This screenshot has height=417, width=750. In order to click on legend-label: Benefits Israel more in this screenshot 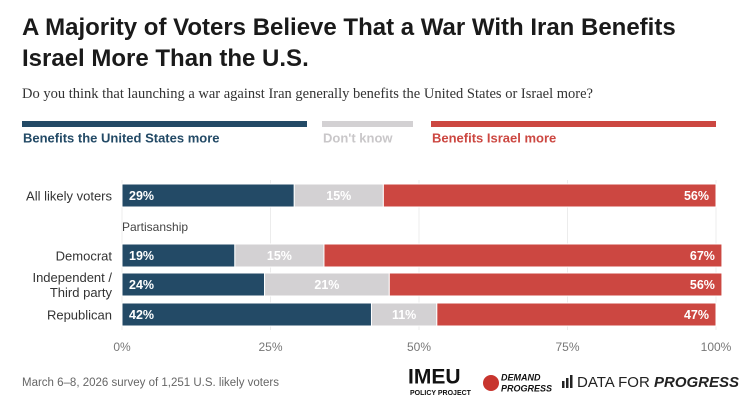, I will do `click(494, 137)`.